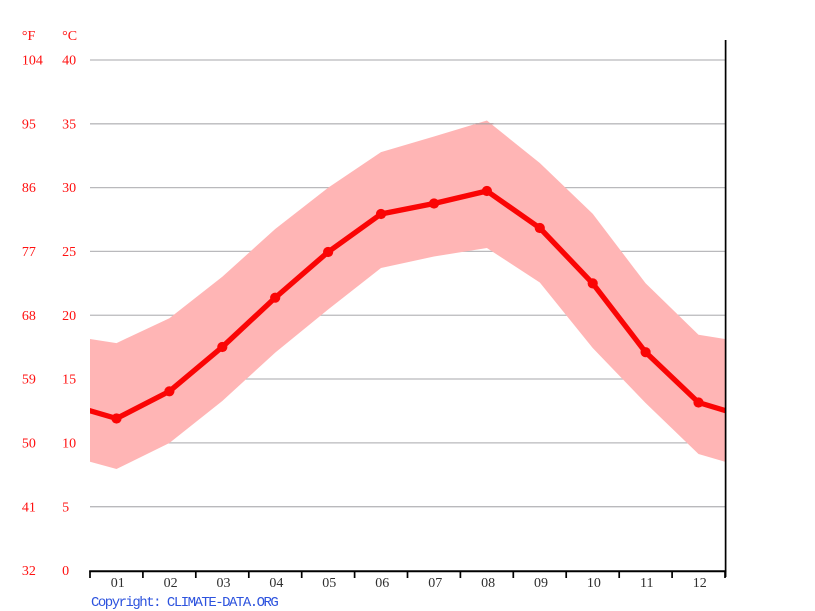  Describe the element at coordinates (29, 36) in the screenshot. I see `svg-text: °F` at that location.